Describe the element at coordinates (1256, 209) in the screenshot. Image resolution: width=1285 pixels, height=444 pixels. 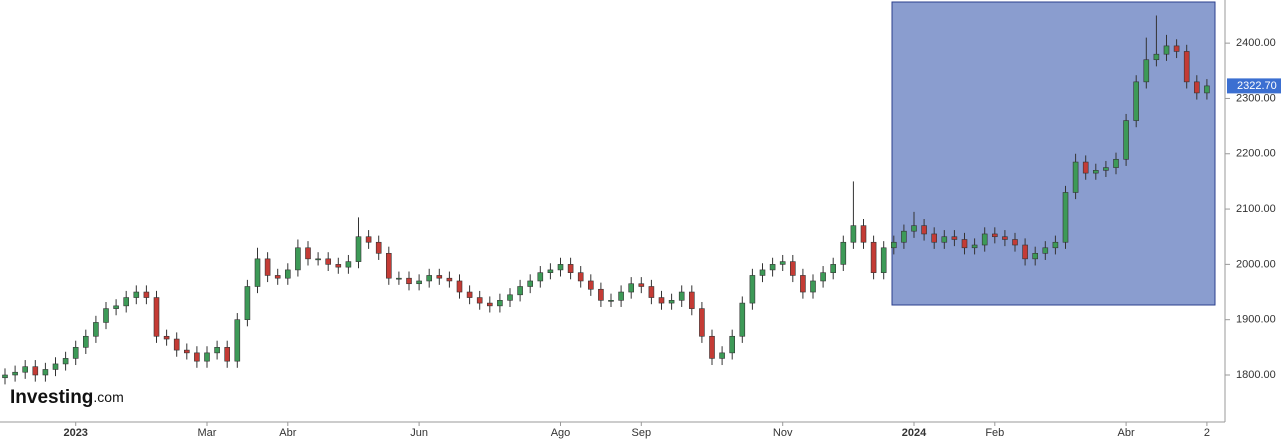
I see `y-tick-label: 2100.00` at that location.